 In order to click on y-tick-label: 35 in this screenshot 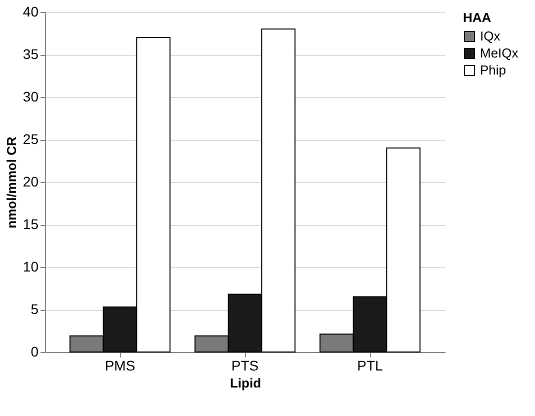, I will do `click(30, 54)`.